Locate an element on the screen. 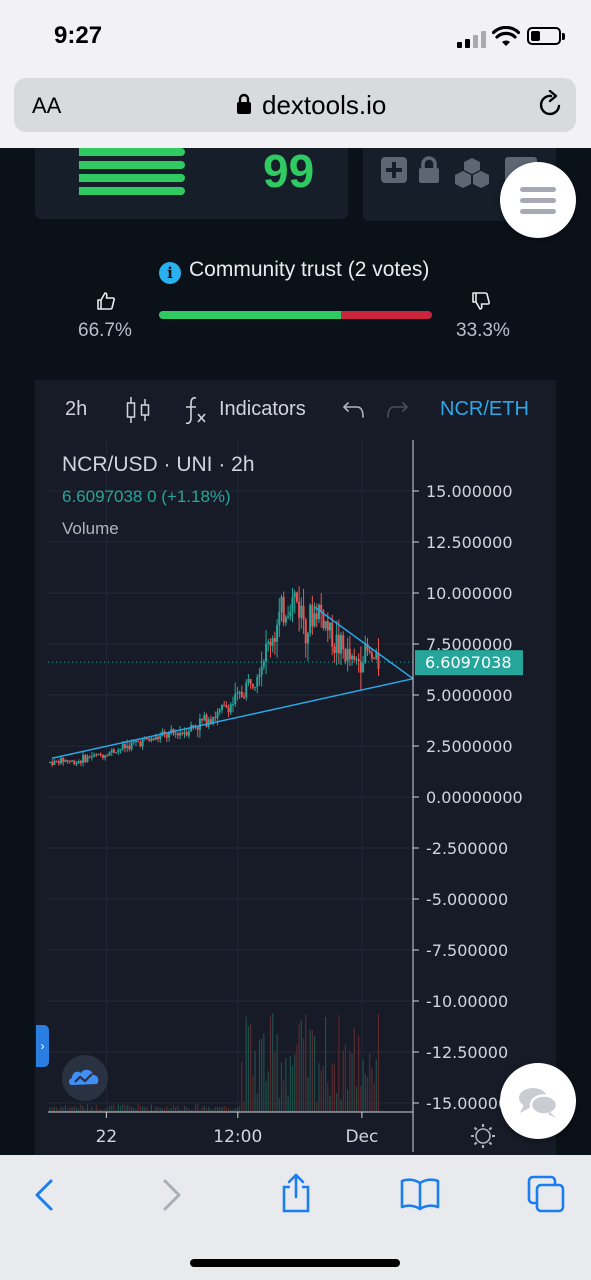 The height and width of the screenshot is (1280, 591). pair-switch-button: NCR/ETH is located at coordinates (484, 409).